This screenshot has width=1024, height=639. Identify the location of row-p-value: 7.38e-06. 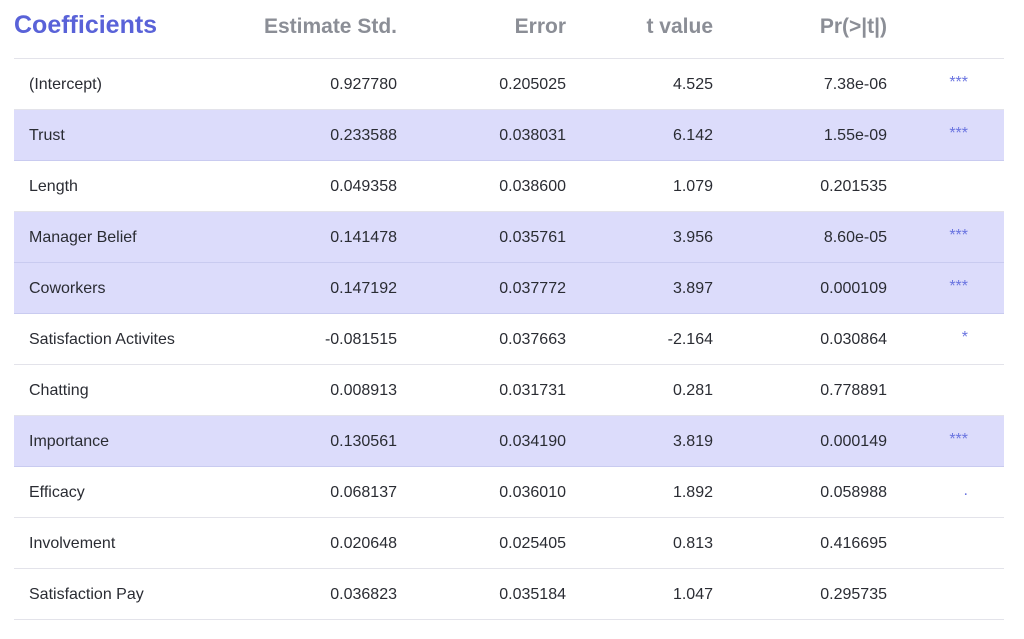
(855, 84).